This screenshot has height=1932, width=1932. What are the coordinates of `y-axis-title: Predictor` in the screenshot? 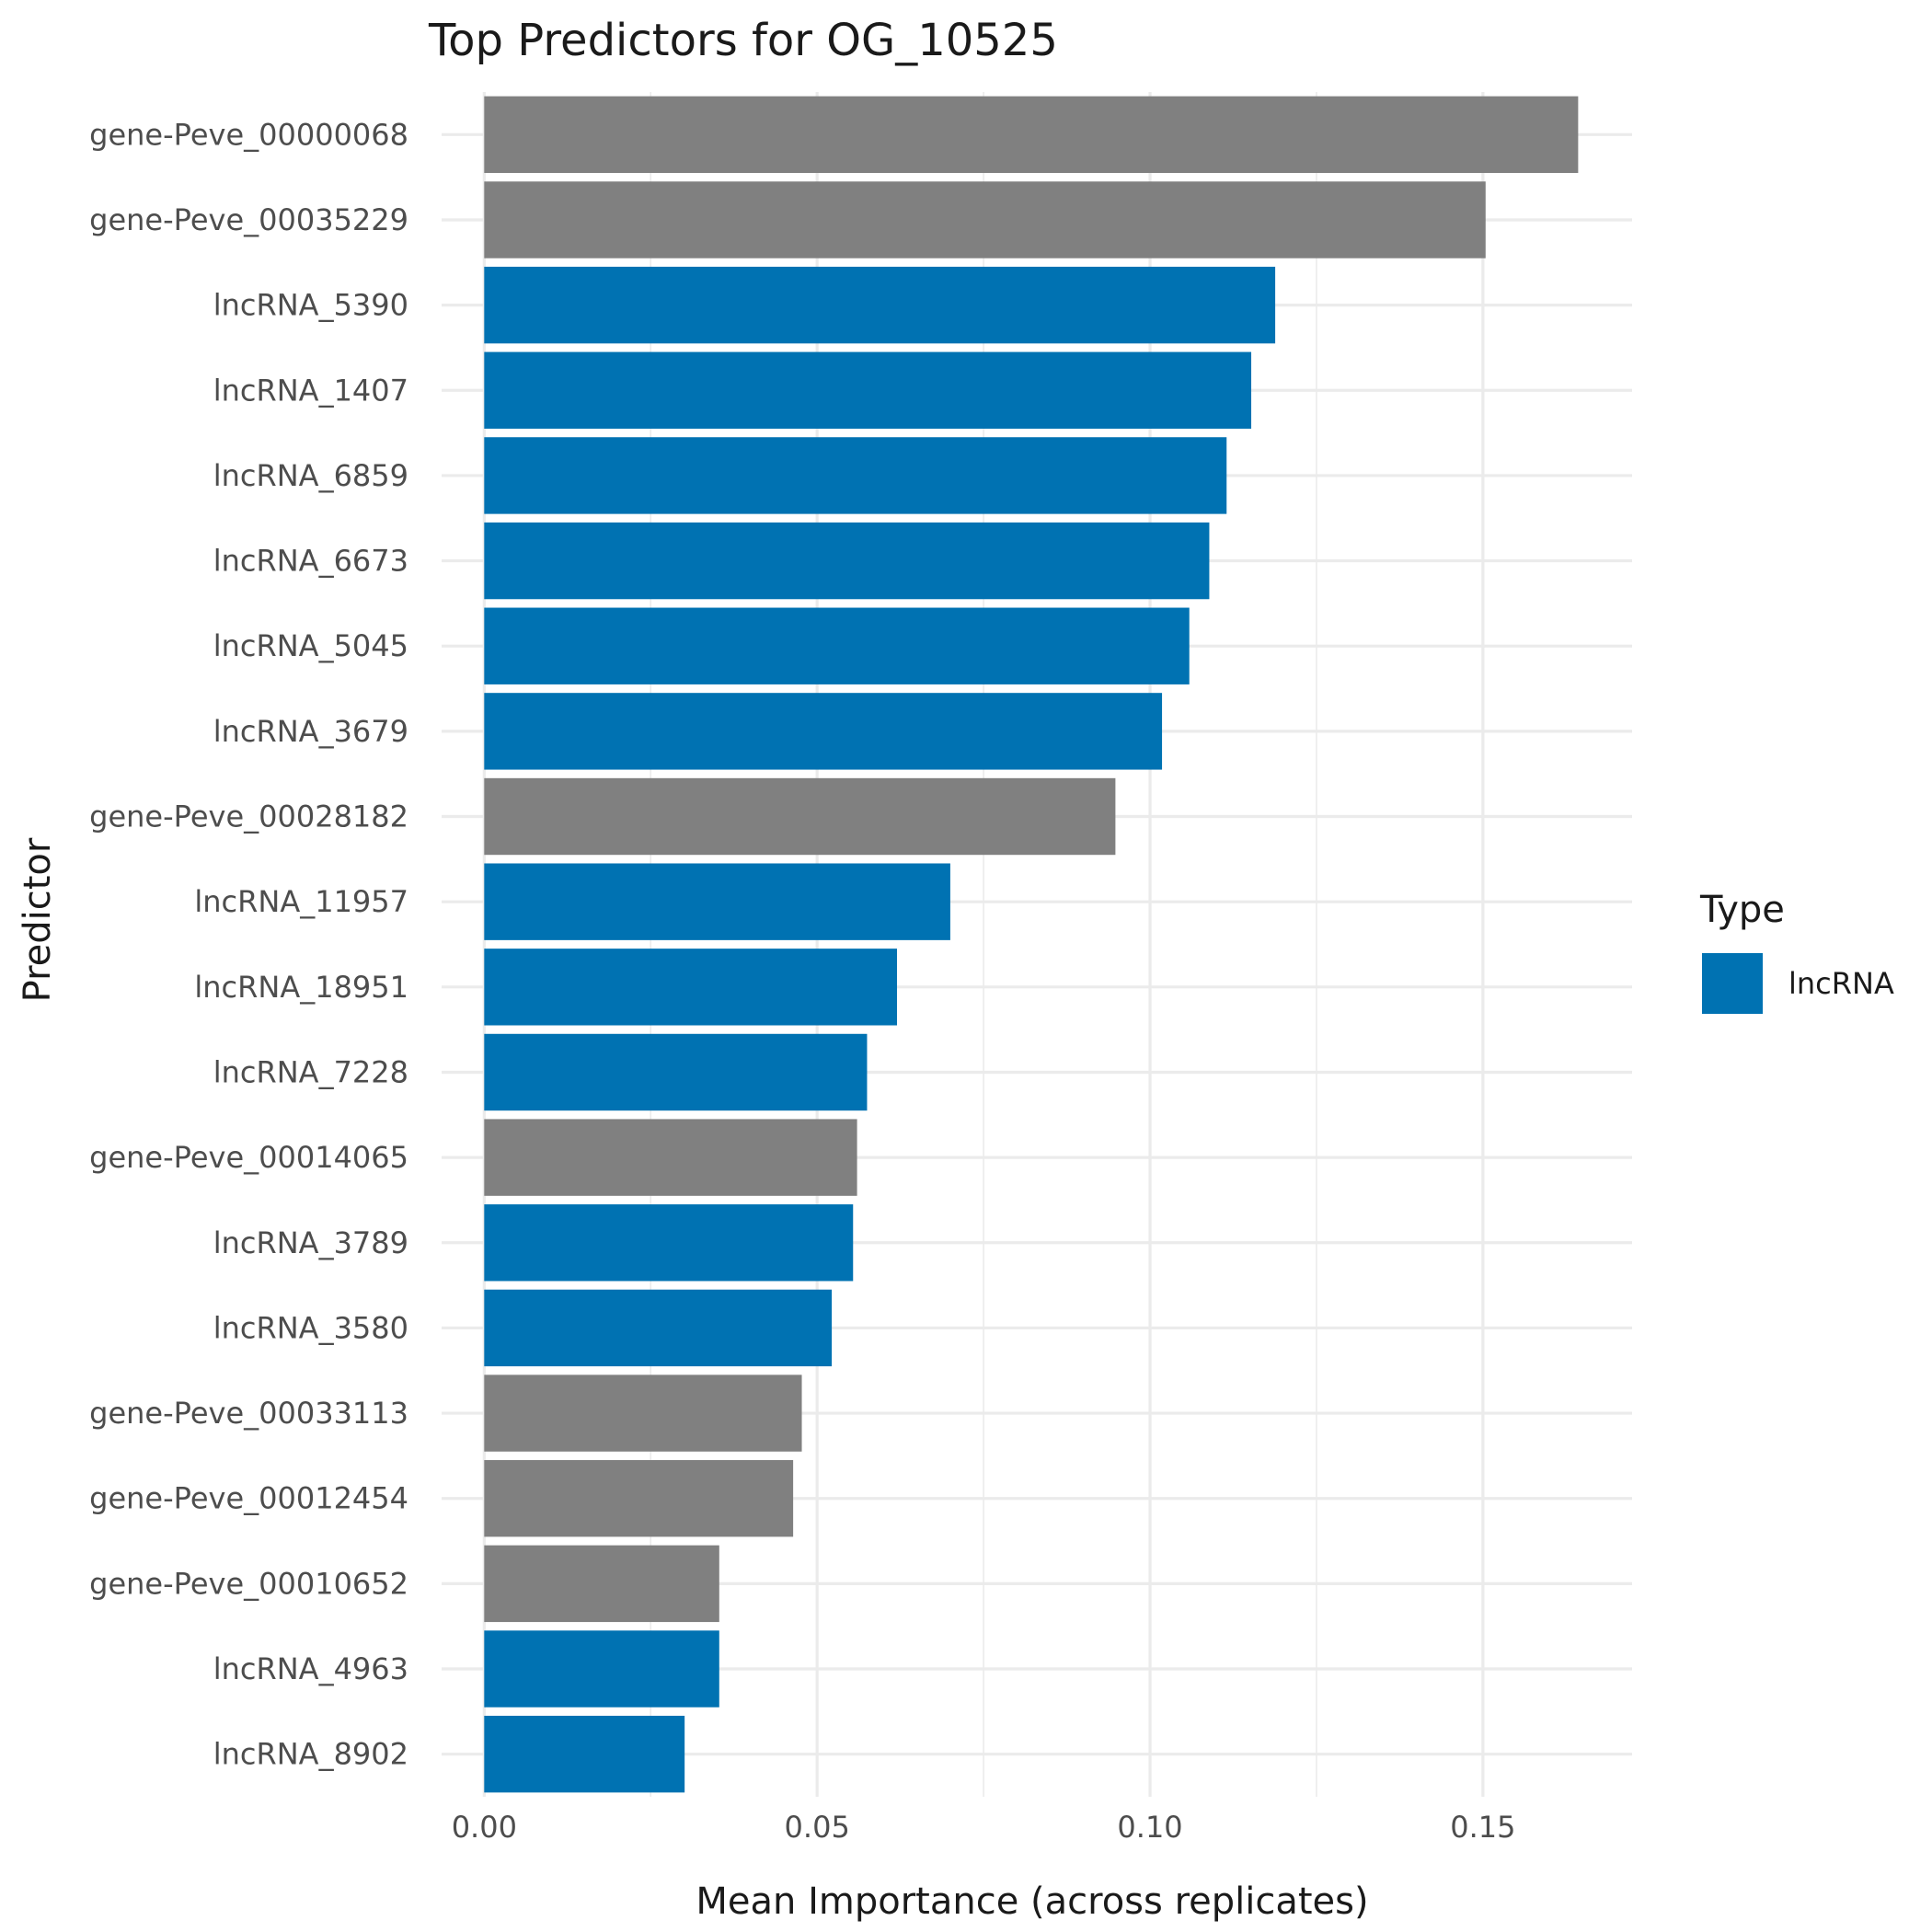 It's located at (38, 919).